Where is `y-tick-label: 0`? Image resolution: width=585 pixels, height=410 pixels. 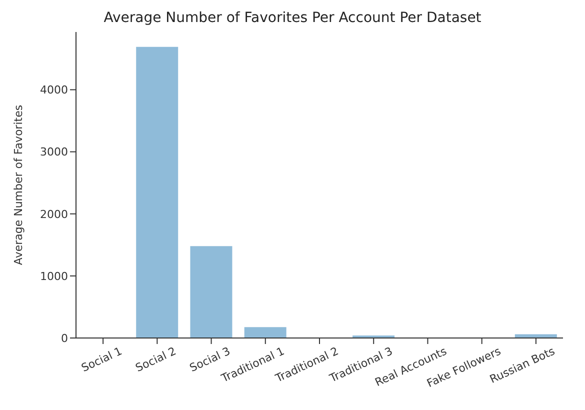
y-tick-label: 0 is located at coordinates (64, 338).